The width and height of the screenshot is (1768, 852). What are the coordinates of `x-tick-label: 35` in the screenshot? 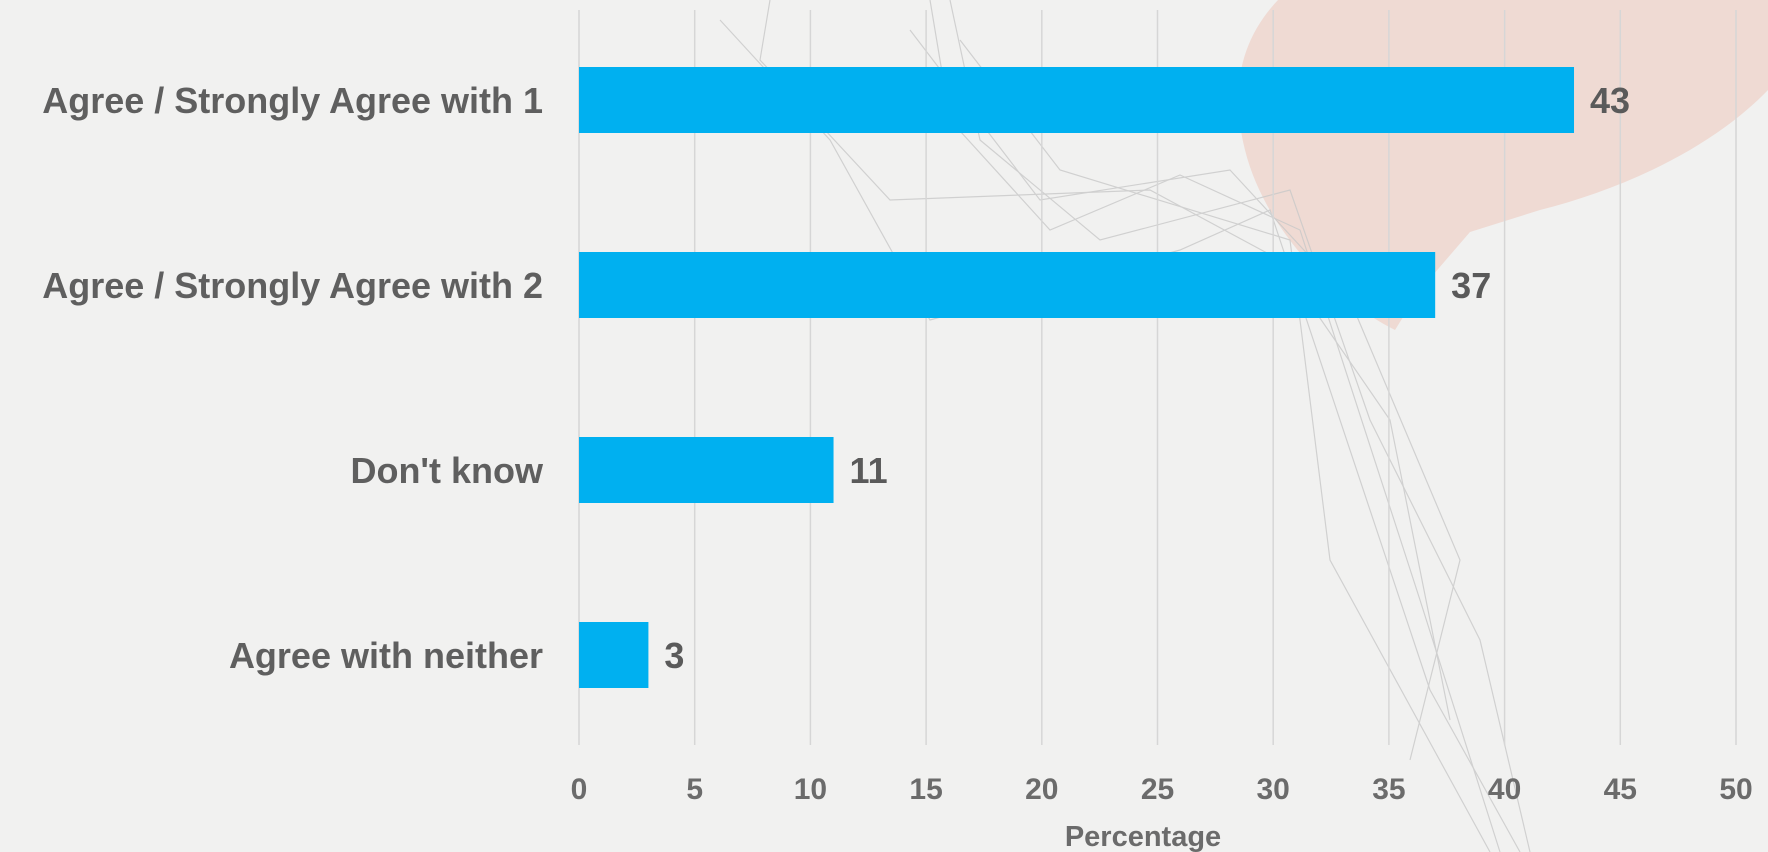 It's located at (1388, 789).